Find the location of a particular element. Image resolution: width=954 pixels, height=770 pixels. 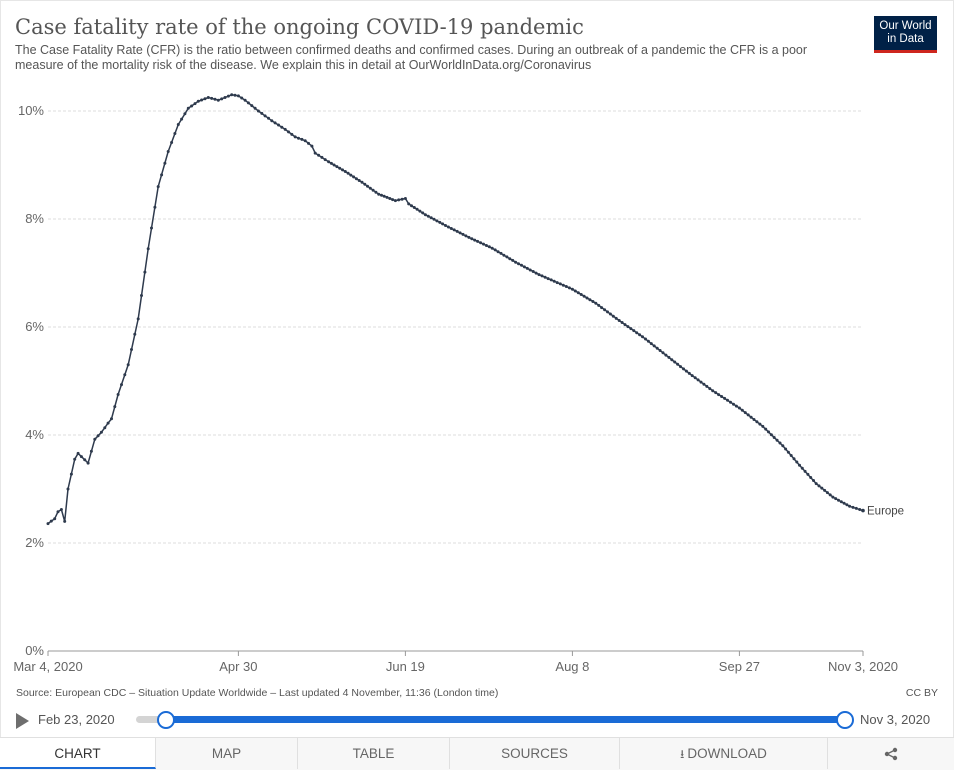

tab-download: ⭳ DOWNLOAD is located at coordinates (724, 753).